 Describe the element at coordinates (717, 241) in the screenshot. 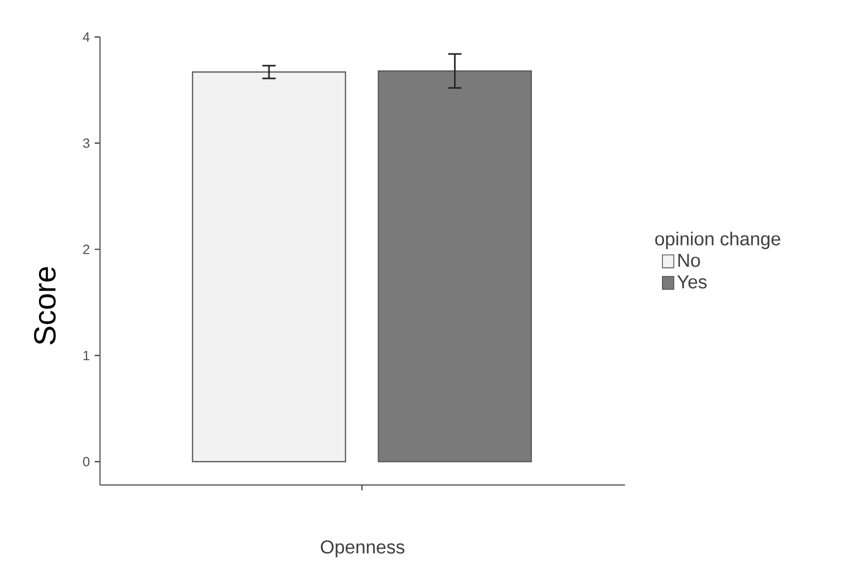

I see `legend-title: opinion change` at that location.